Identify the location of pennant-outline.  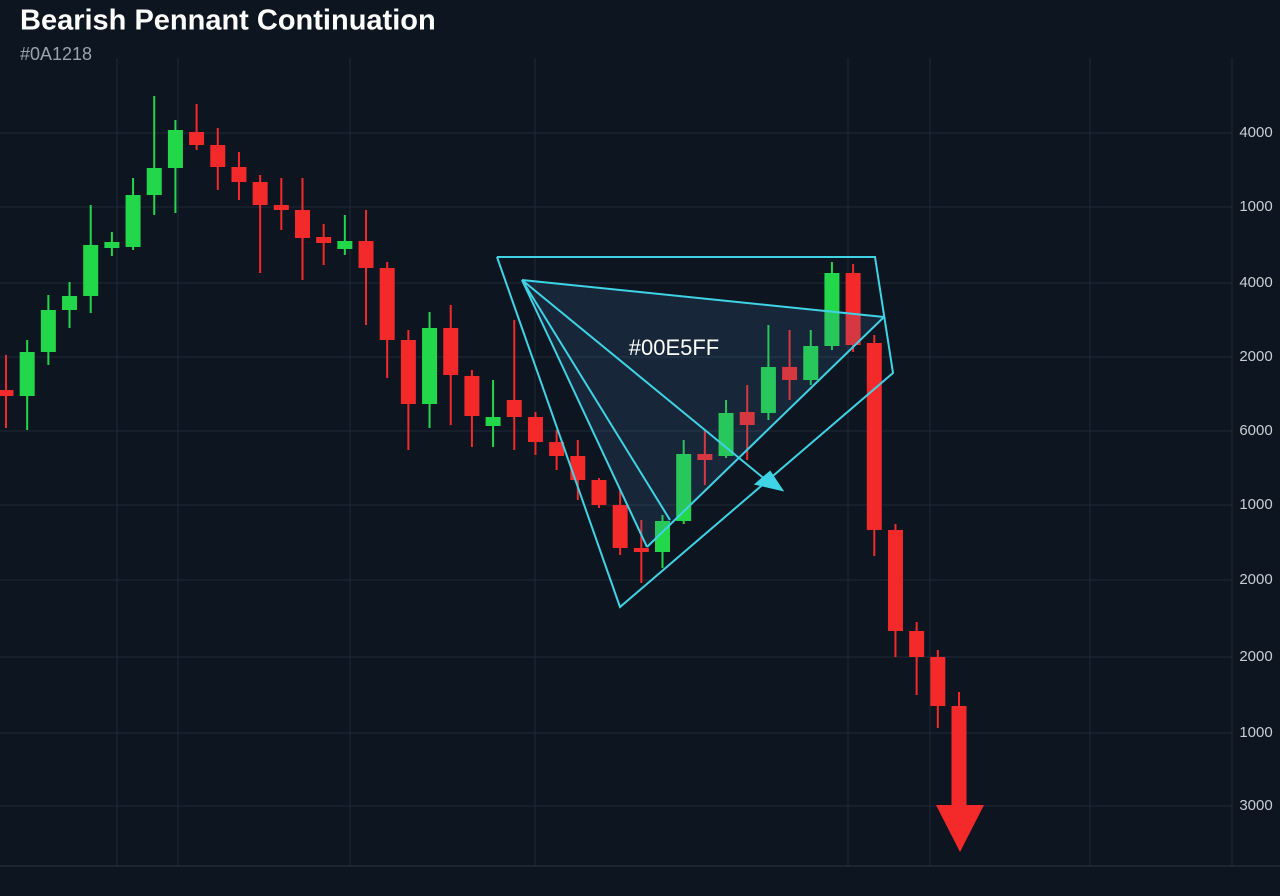
(695, 432).